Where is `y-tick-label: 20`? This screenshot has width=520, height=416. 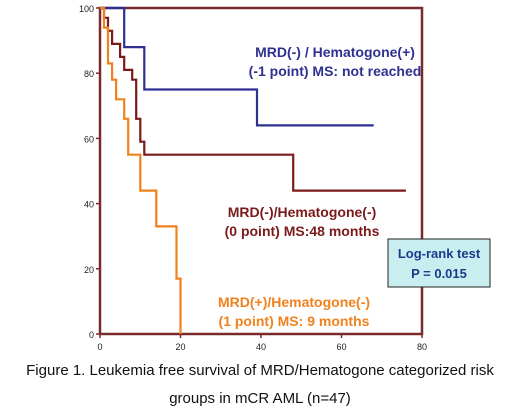 y-tick-label: 20 is located at coordinates (89, 270).